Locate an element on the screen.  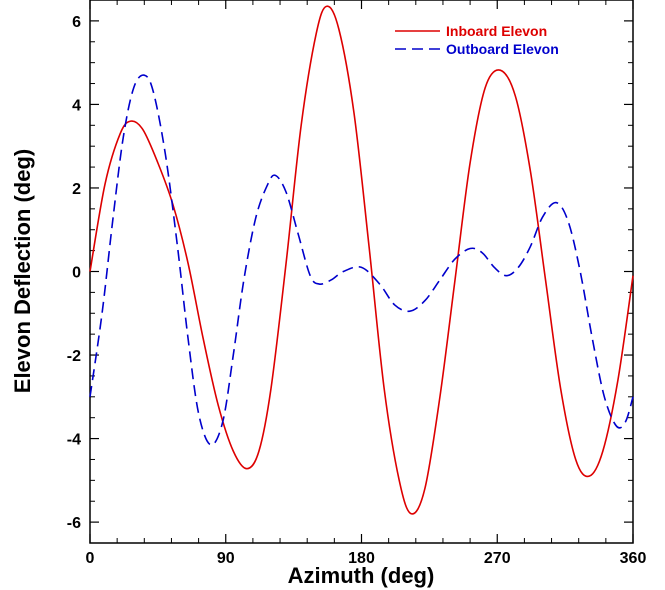
y-tick-labels: -6 -4 -2 0 2 4 6 is located at coordinates (74, 273).